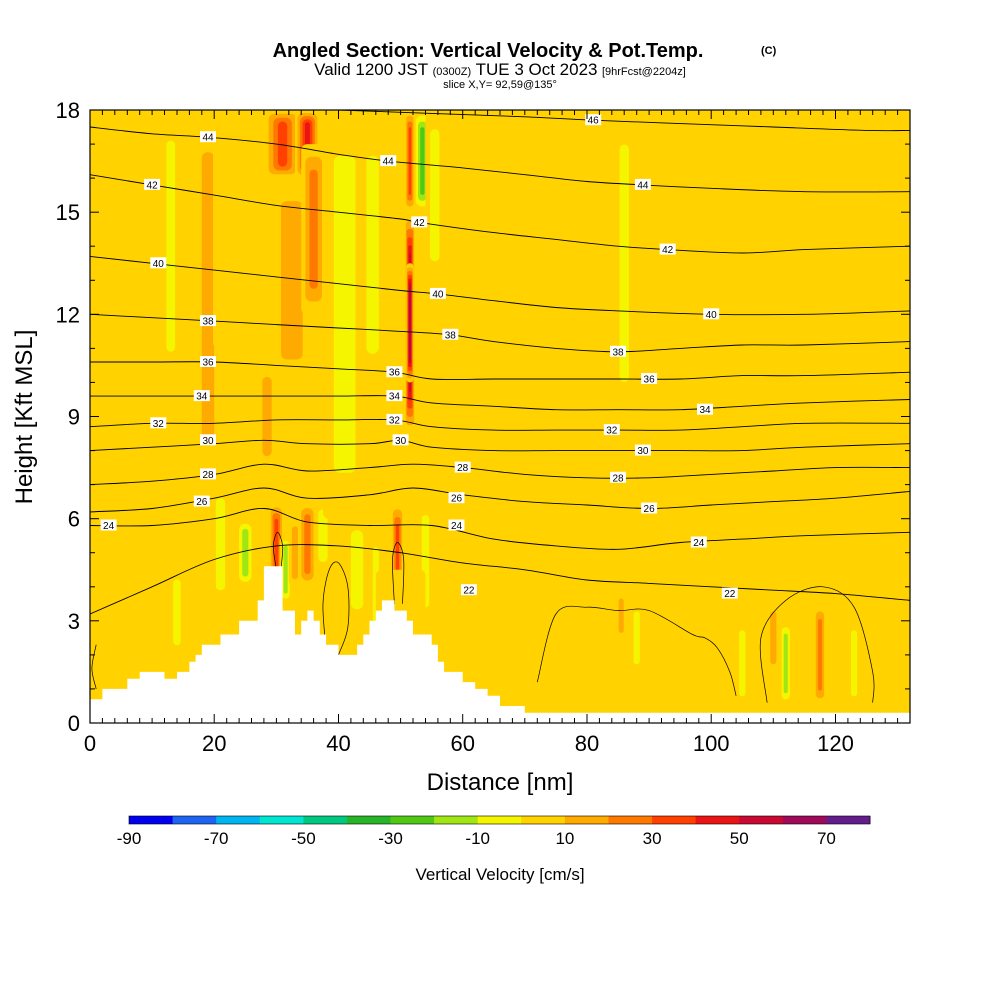  What do you see at coordinates (564, 838) in the screenshot?
I see `colorbar-tick-label: 10` at bounding box center [564, 838].